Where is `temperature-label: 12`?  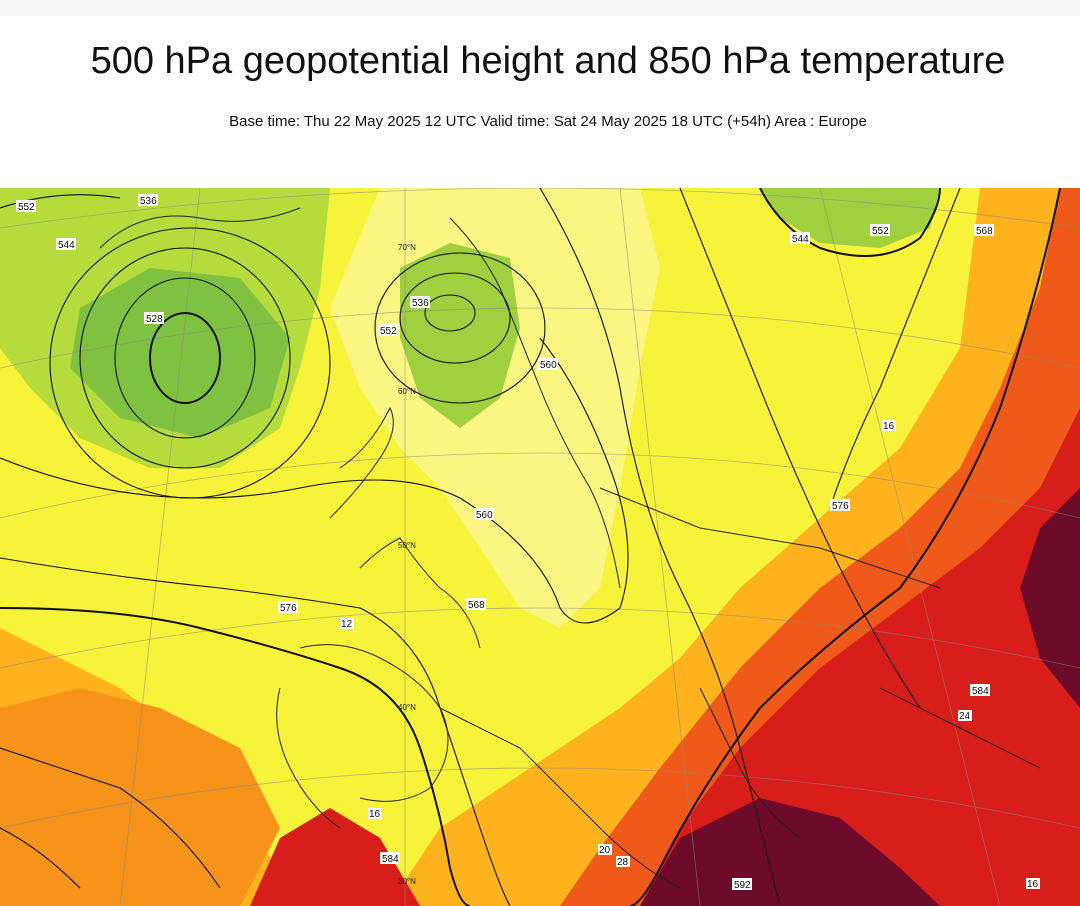
temperature-label: 12 is located at coordinates (347, 624).